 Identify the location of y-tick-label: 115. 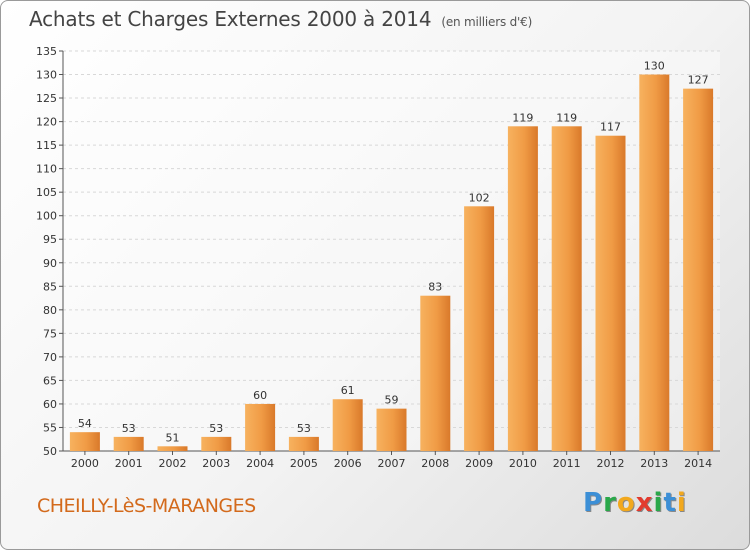
(46, 145).